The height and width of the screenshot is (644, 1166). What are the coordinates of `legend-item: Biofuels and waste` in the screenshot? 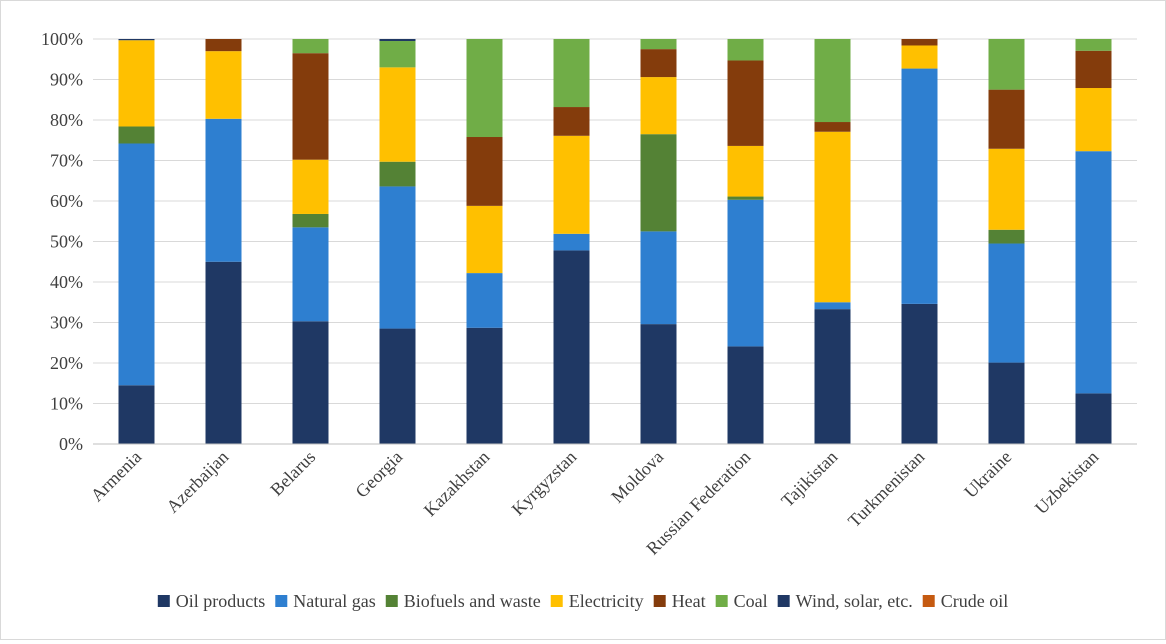 It's located at (463, 601).